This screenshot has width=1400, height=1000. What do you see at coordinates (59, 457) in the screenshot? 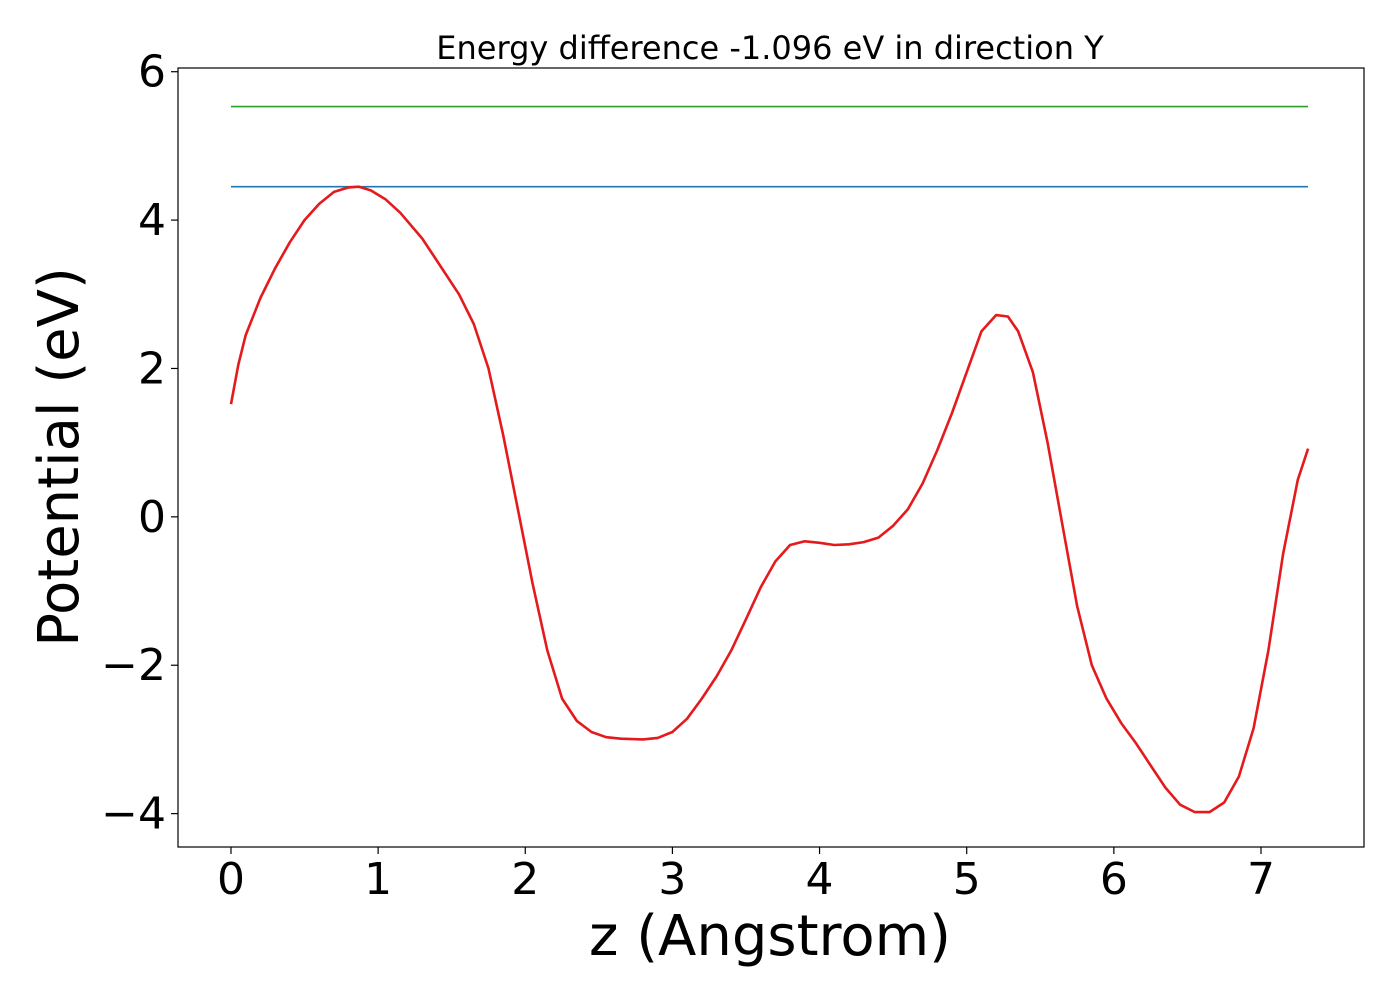
I see `y-axis-label: Potential (eV)` at bounding box center [59, 457].